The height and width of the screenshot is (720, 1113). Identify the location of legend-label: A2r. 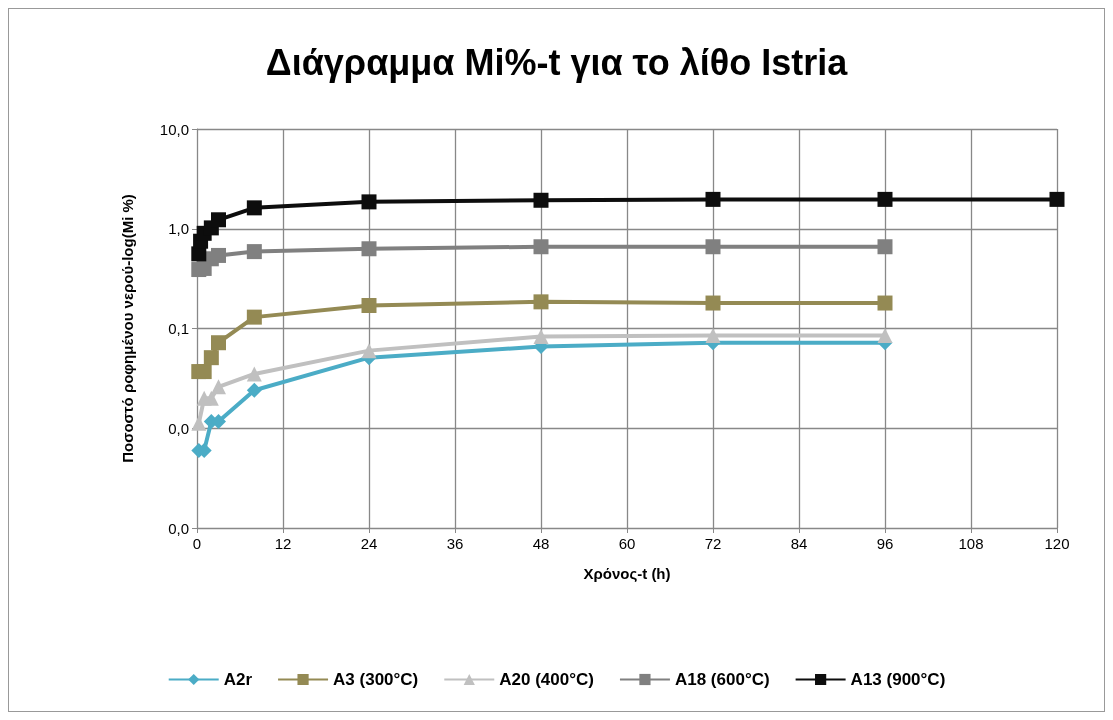
(238, 679).